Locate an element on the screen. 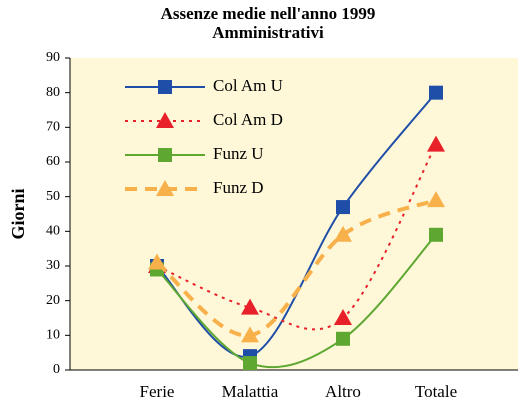 Image resolution: width=527 pixels, height=405 pixels. legend-label: Funz U is located at coordinates (238, 153).